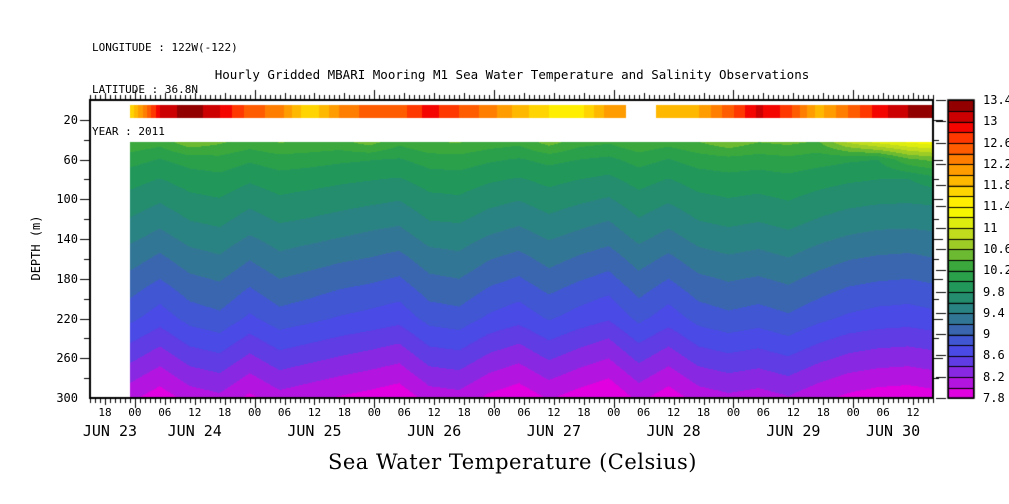 The height and width of the screenshot is (504, 1009). What do you see at coordinates (128, 131) in the screenshot?
I see `year-label: YEAR : 2011` at bounding box center [128, 131].